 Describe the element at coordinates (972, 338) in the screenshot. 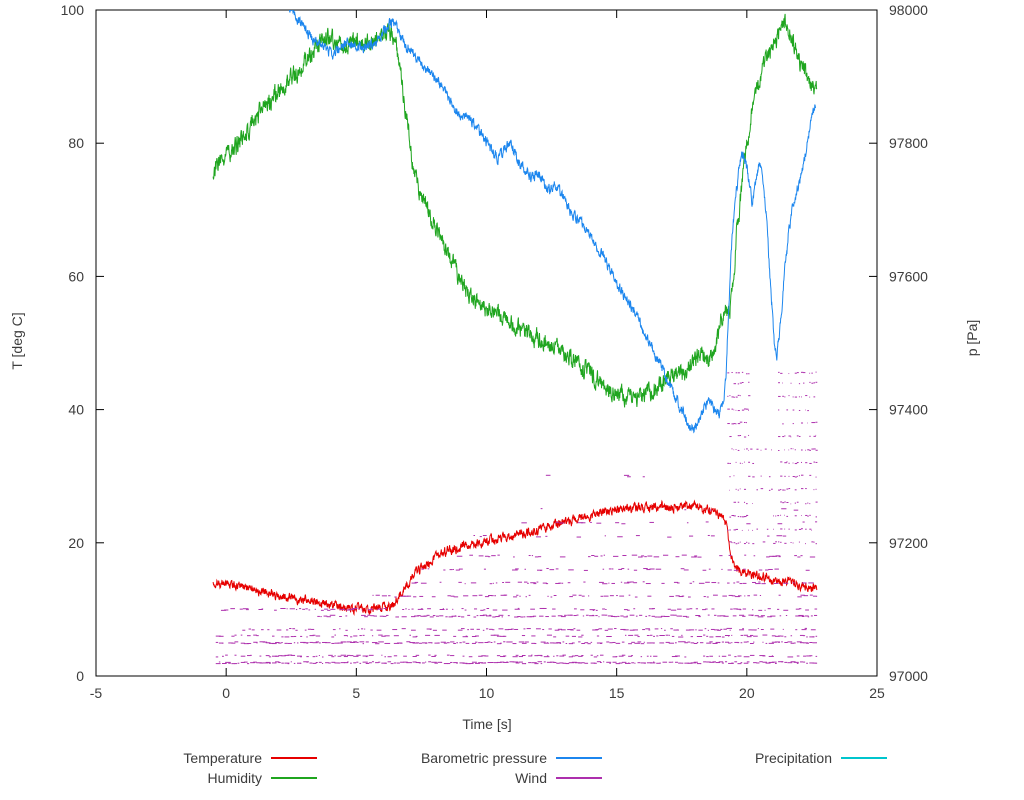

I see `y-axis-label-right: p [Pa]` at that location.